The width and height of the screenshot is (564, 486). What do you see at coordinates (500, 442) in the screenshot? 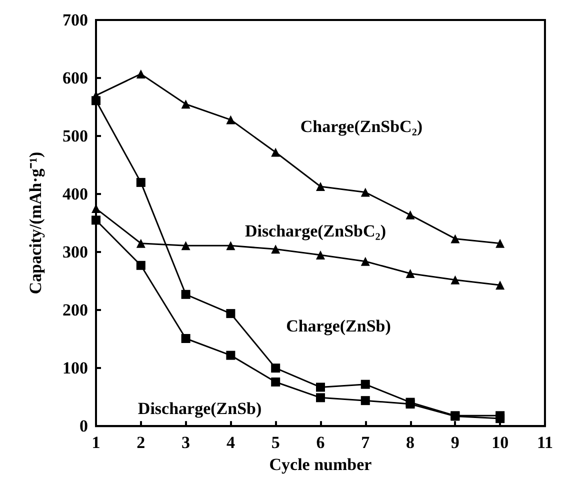
I see `x-tick-label: 10` at bounding box center [500, 442].